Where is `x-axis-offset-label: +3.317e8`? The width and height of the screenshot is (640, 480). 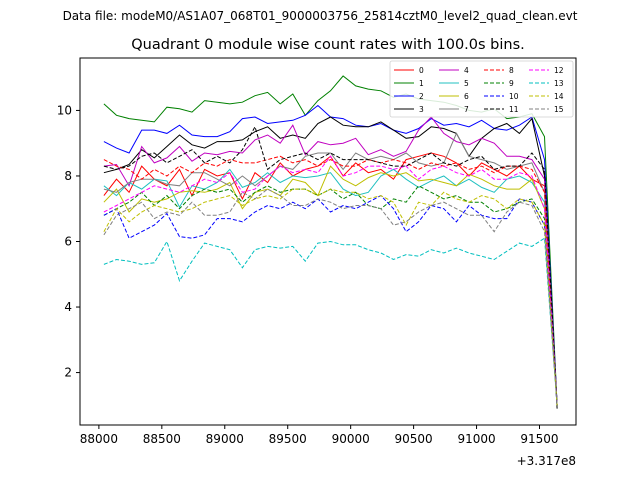 x-axis-offset-label: +3.317e8 is located at coordinates (546, 461).